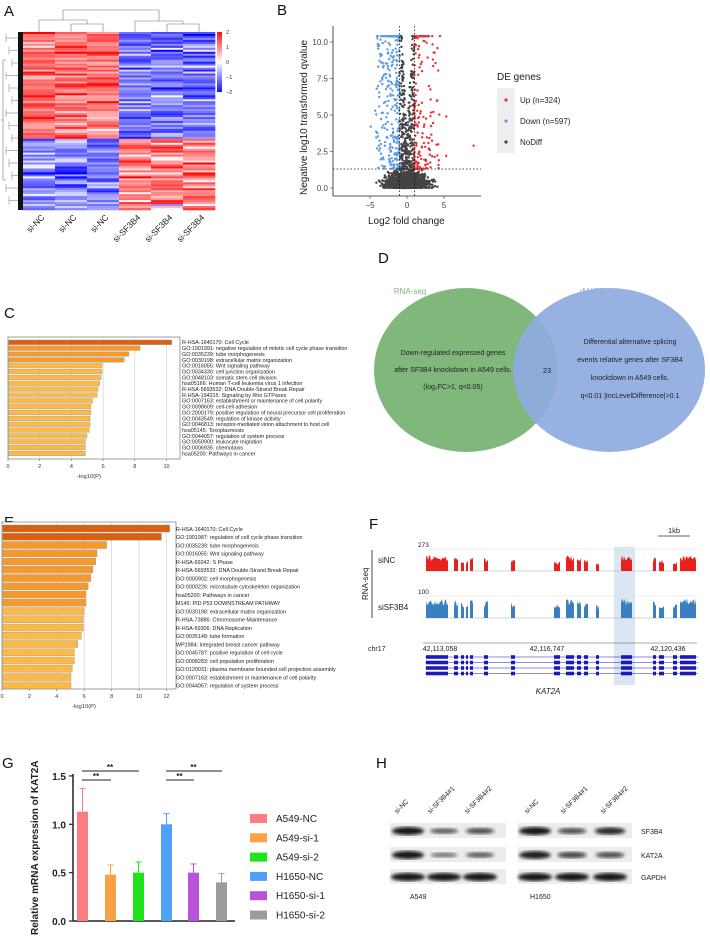 This screenshot has width=710, height=941. I want to click on x-tick-label: 10, so click(139, 697).